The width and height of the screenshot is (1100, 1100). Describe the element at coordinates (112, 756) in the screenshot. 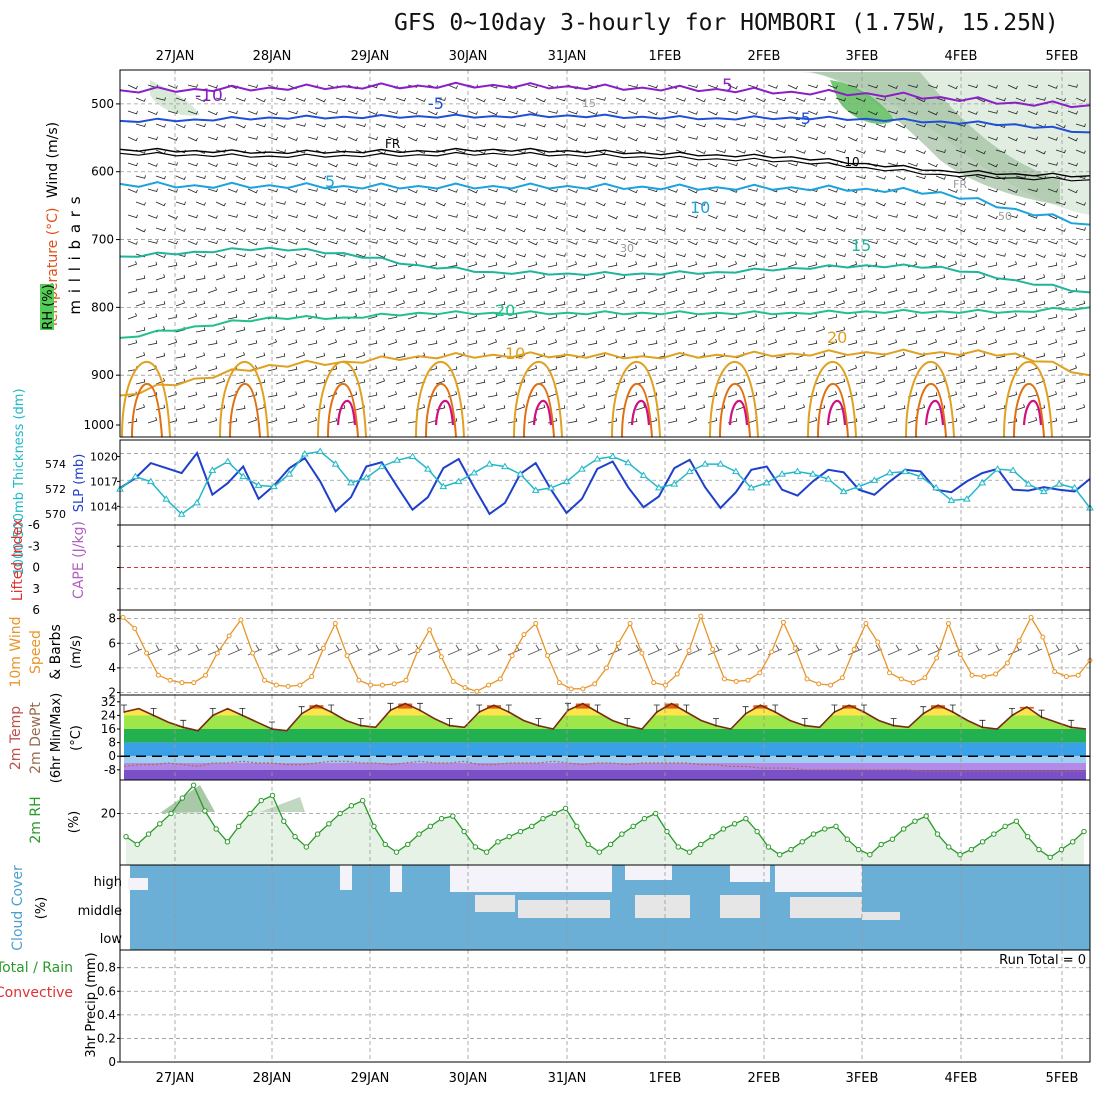

I see `temp-tick-label: 0` at that location.